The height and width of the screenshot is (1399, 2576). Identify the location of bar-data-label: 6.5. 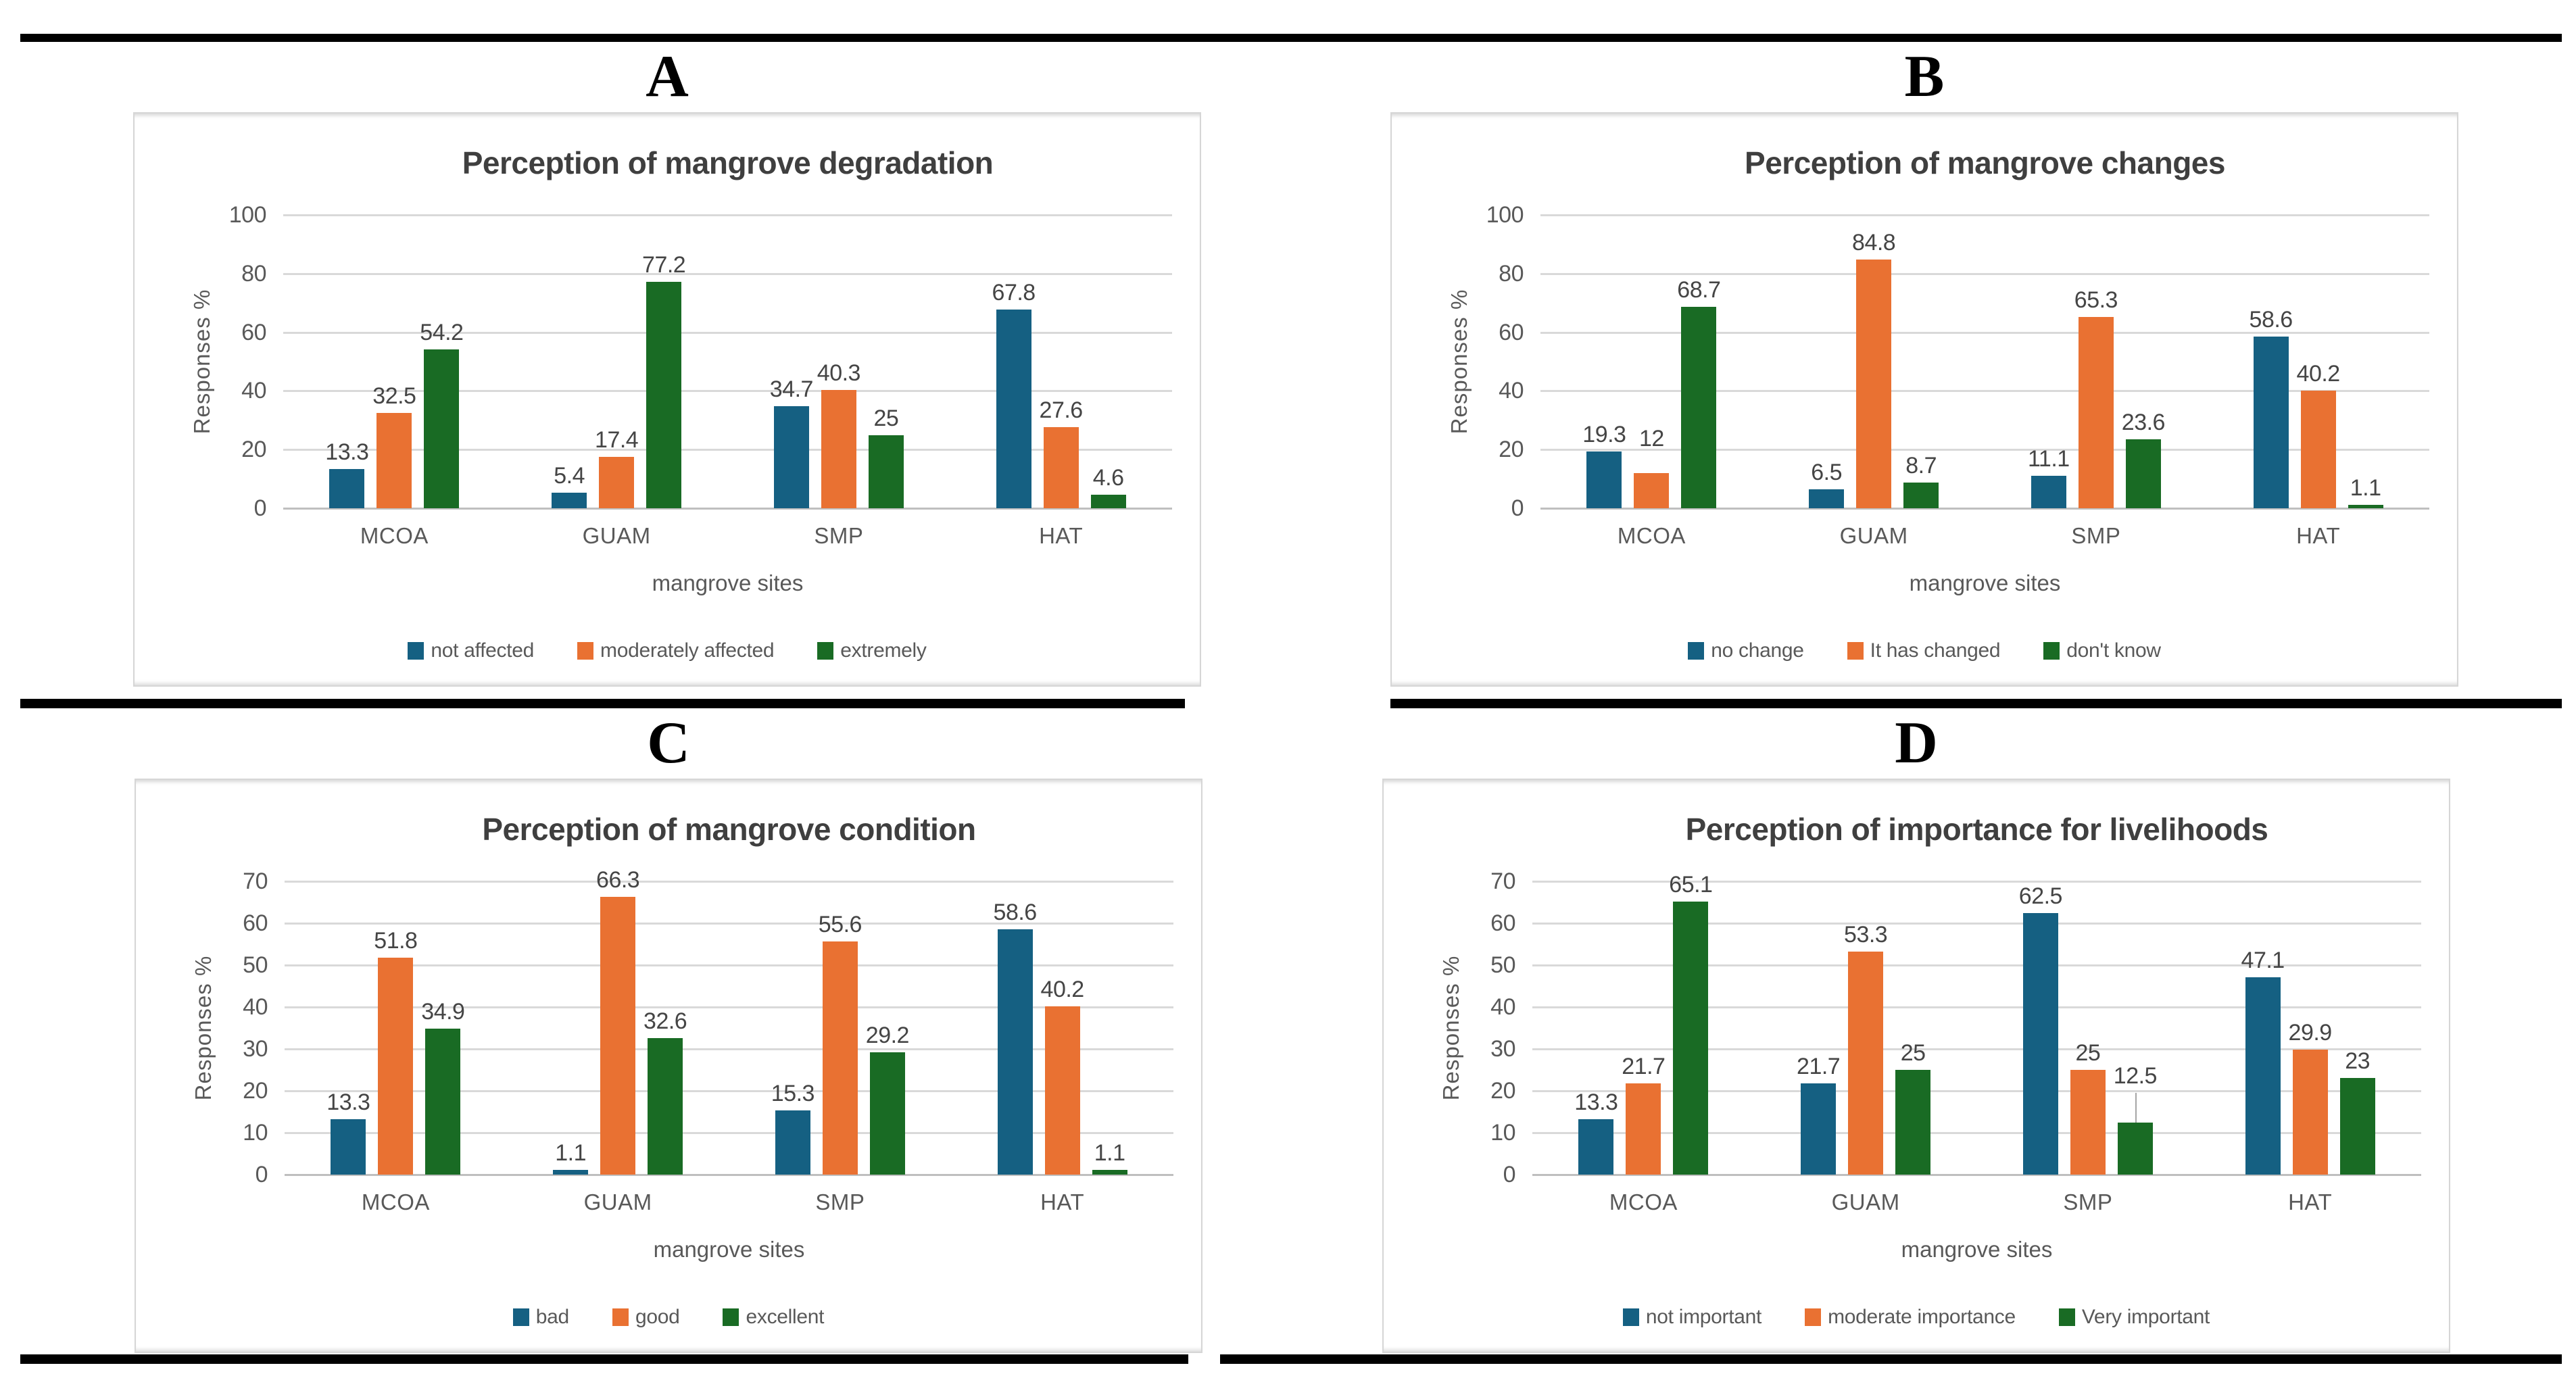
(1827, 472).